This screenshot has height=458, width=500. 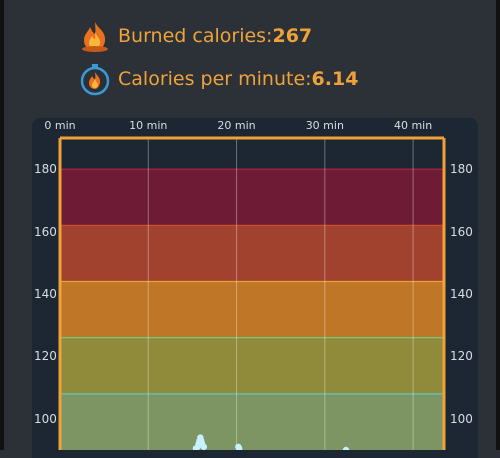 What do you see at coordinates (461, 356) in the screenshot?
I see `y-tick-label-right: 120` at bounding box center [461, 356].